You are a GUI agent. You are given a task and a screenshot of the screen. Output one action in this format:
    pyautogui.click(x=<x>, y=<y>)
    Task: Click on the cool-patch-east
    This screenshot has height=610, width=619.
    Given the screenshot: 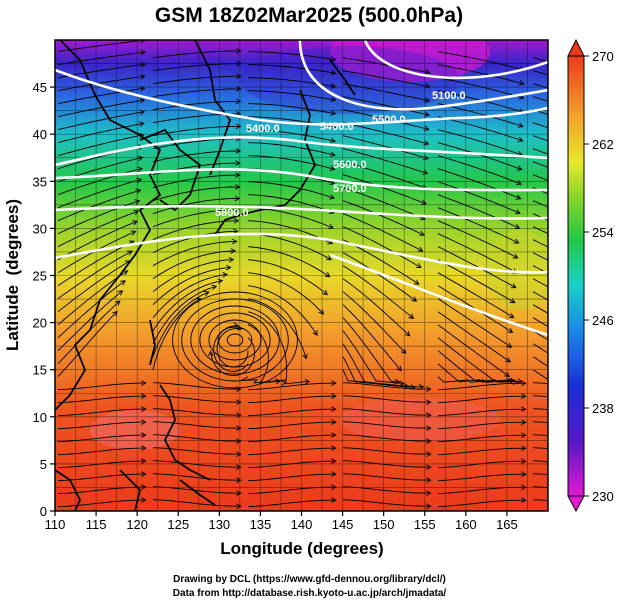 What is the action you would take?
    pyautogui.click(x=516, y=270)
    